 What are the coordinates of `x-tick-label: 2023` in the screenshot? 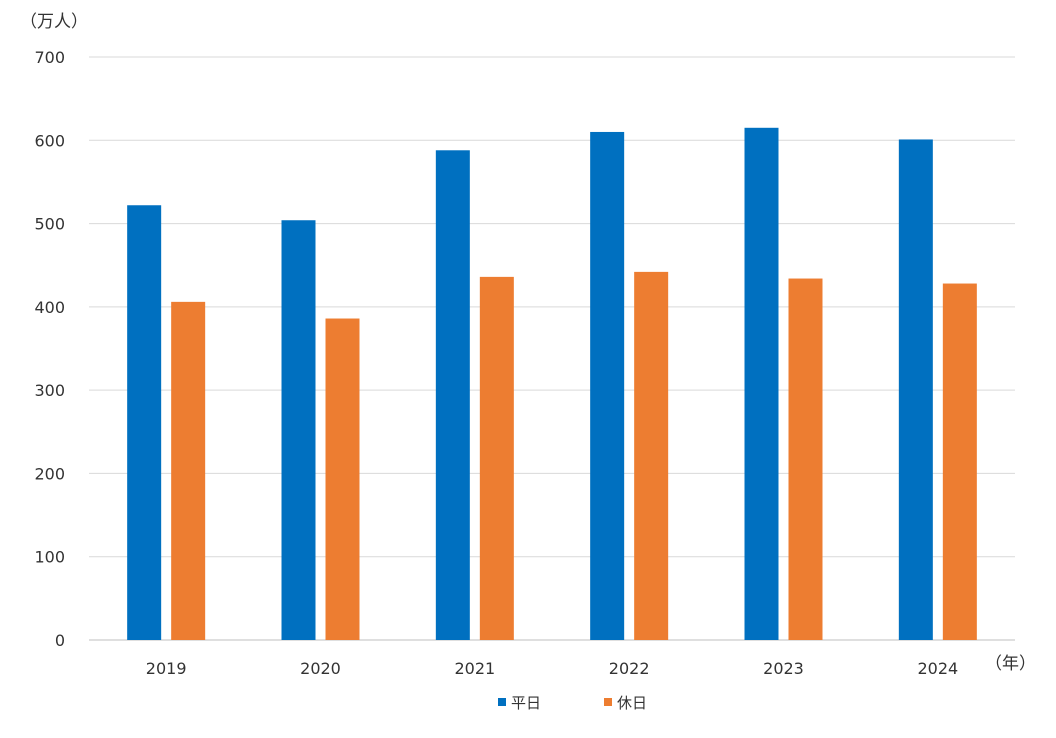 It's located at (783, 668).